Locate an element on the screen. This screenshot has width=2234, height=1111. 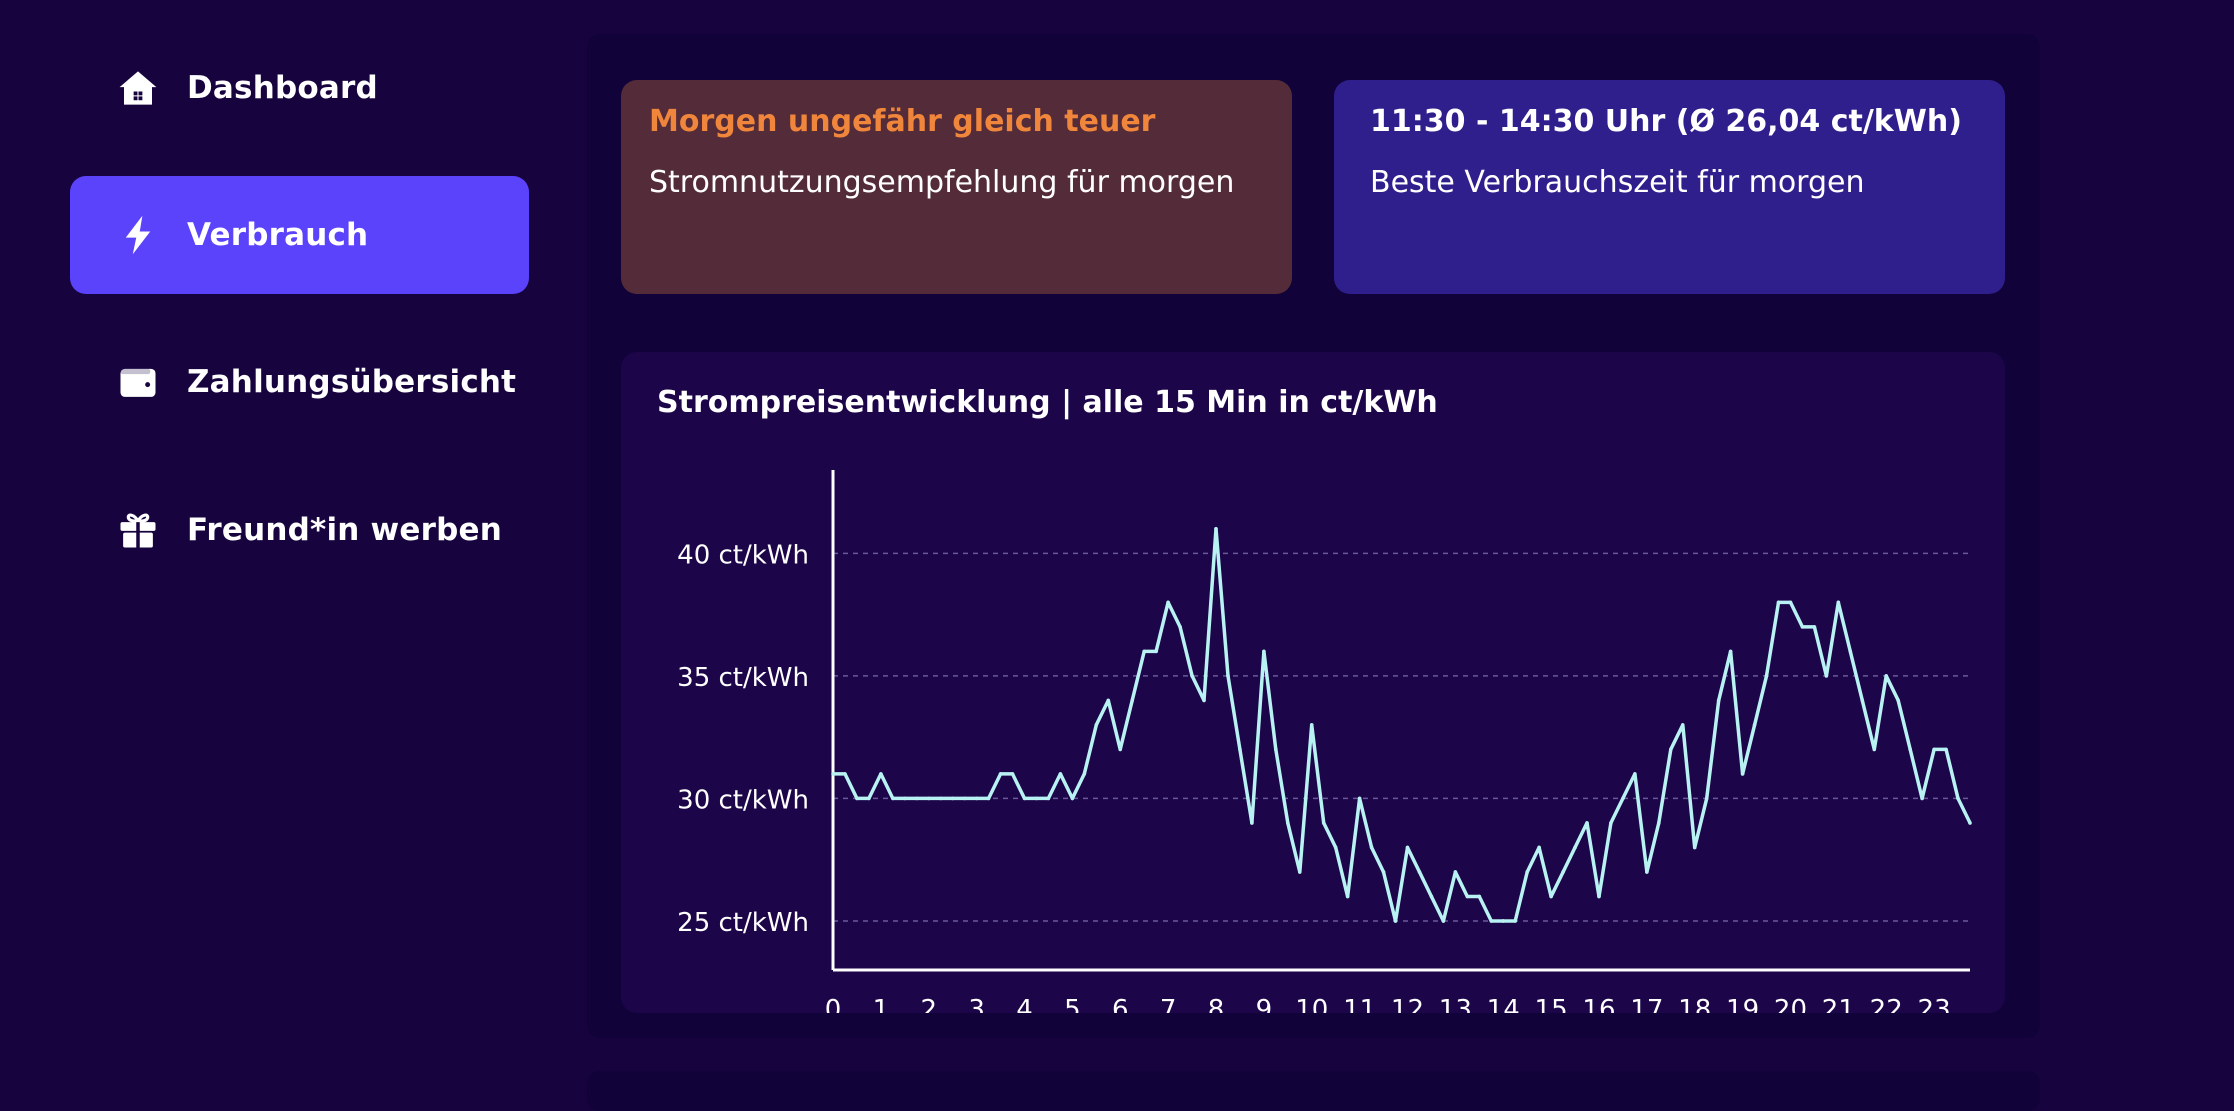
x-tick-label: 19 is located at coordinates (1742, 1004).